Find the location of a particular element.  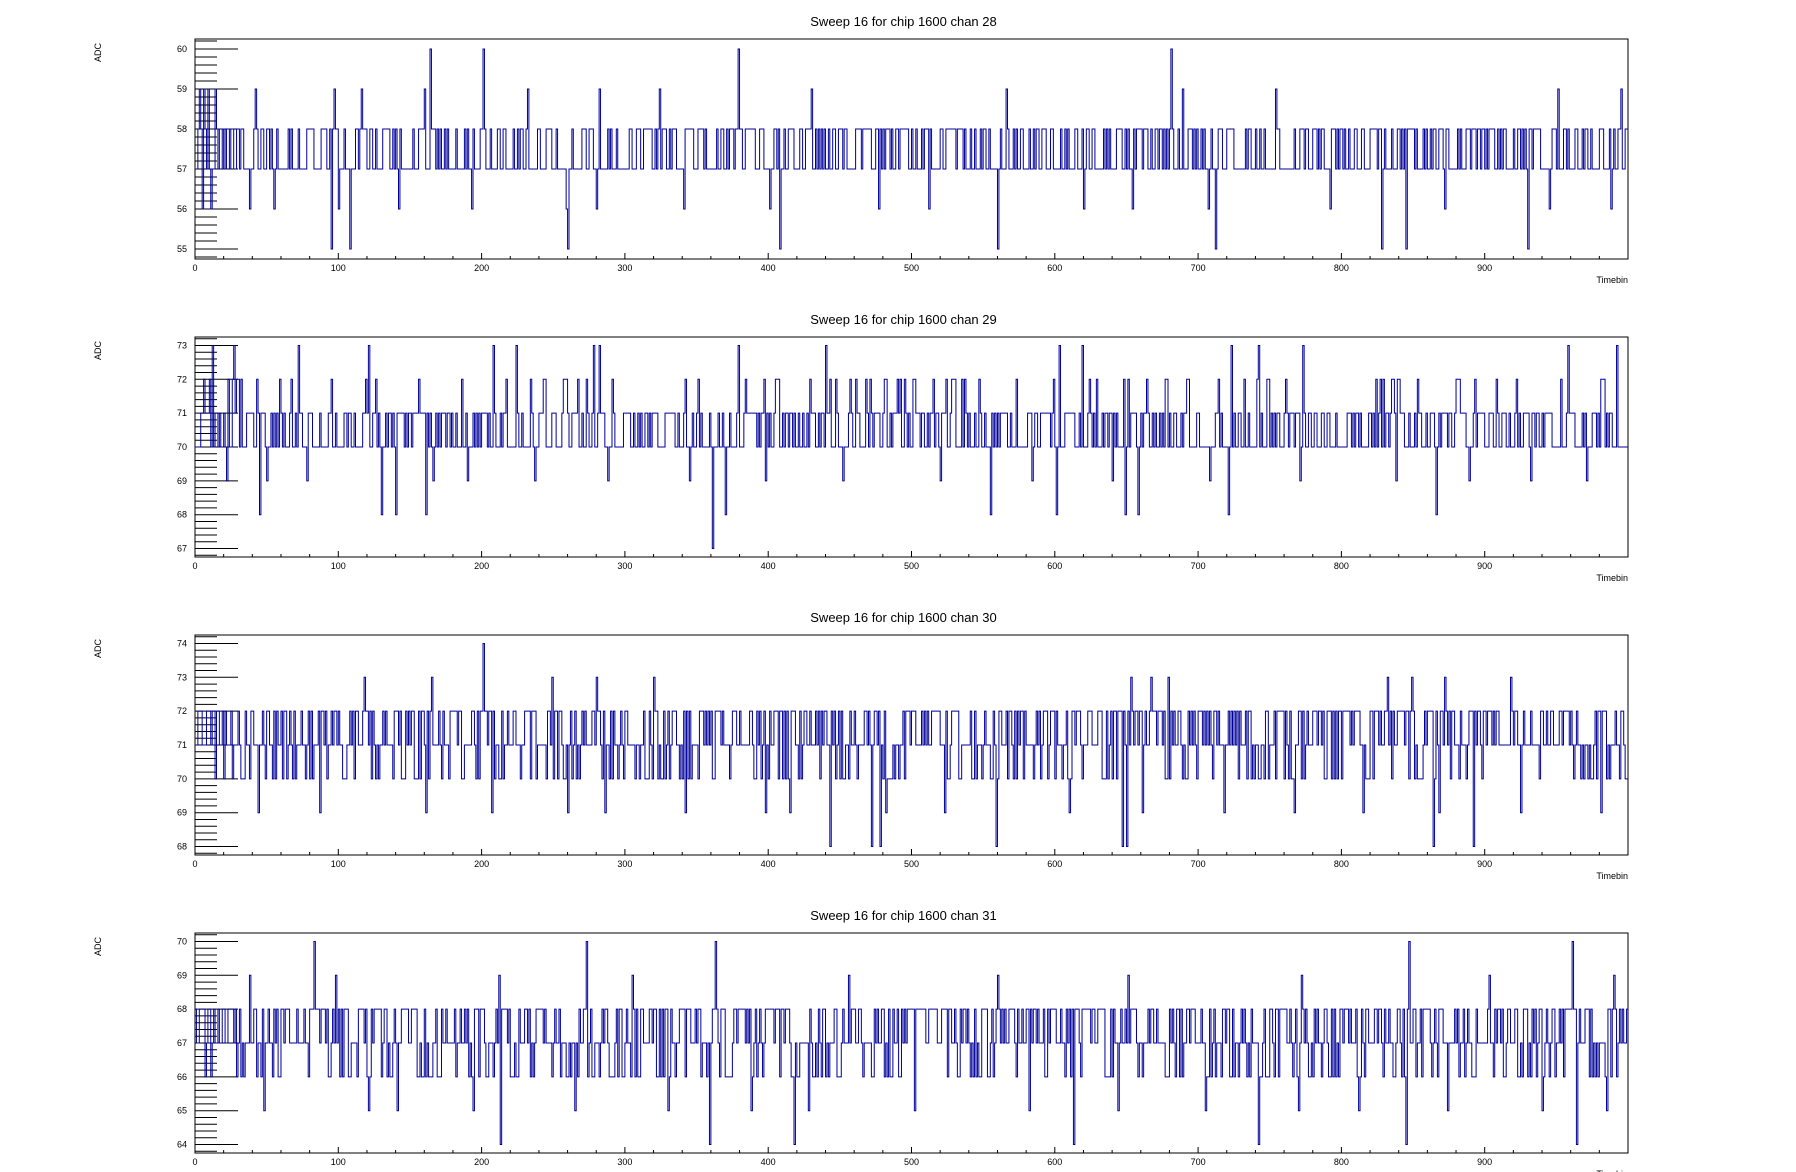

y-tick-label: 64 is located at coordinates (182, 1145).